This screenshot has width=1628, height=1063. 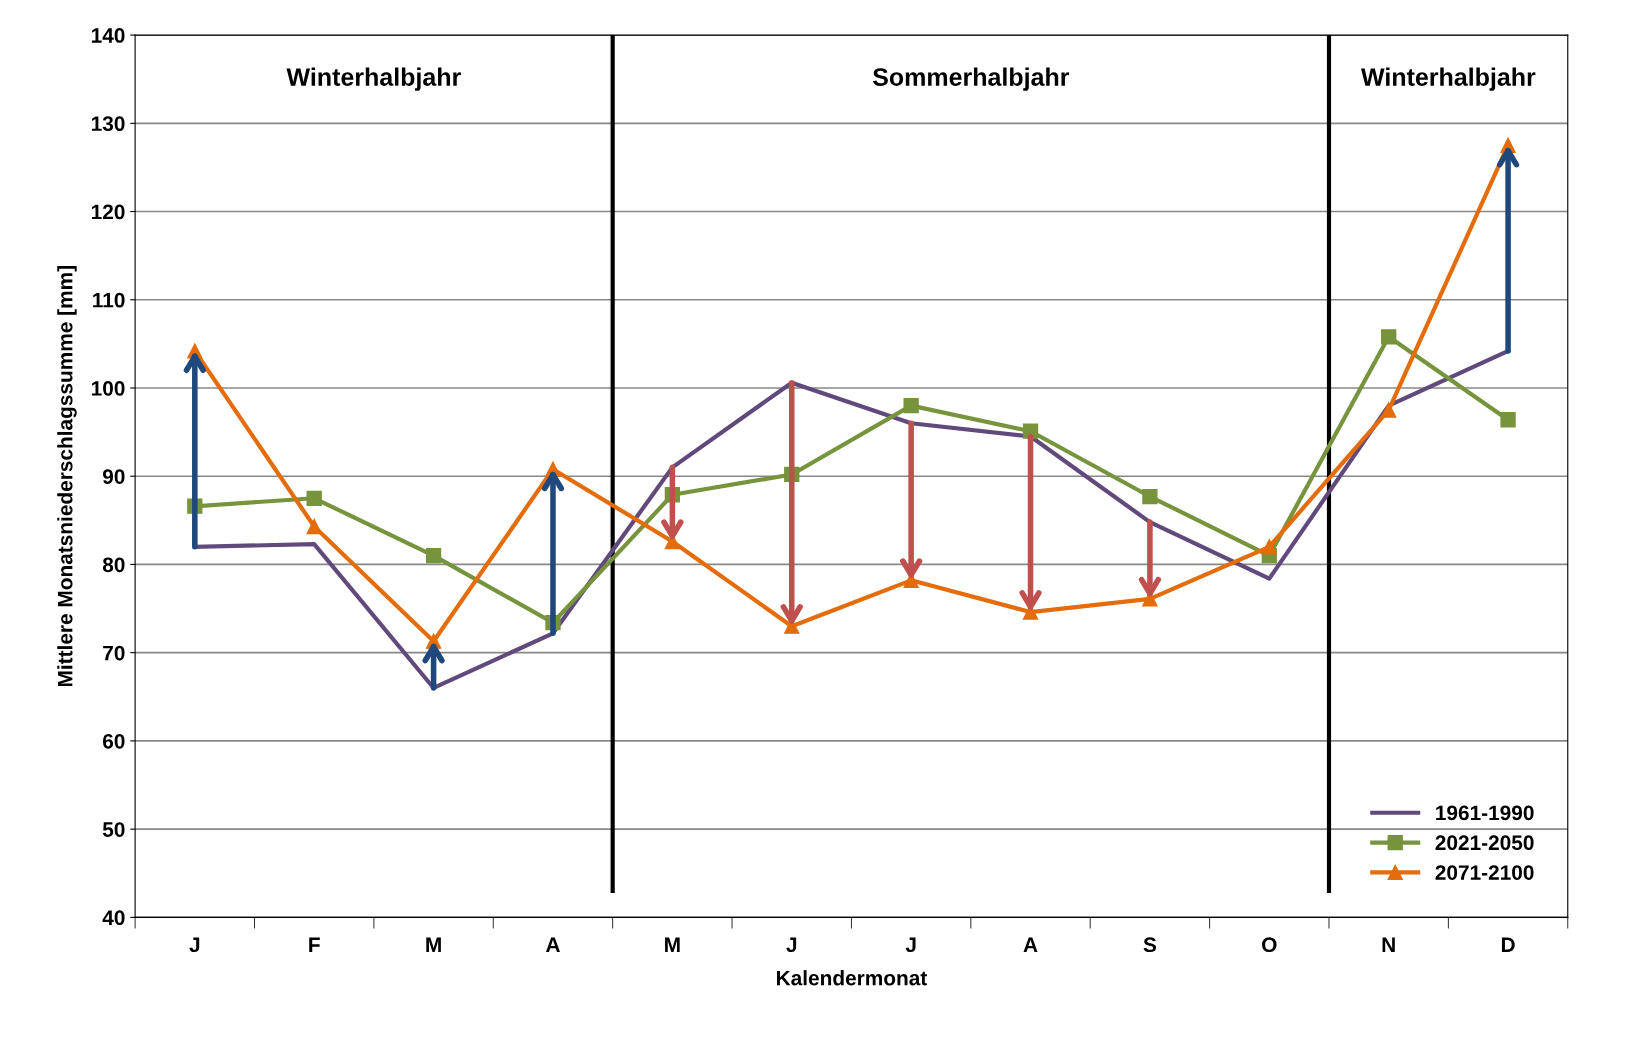 What do you see at coordinates (314, 944) in the screenshot?
I see `x-tick-label: F` at bounding box center [314, 944].